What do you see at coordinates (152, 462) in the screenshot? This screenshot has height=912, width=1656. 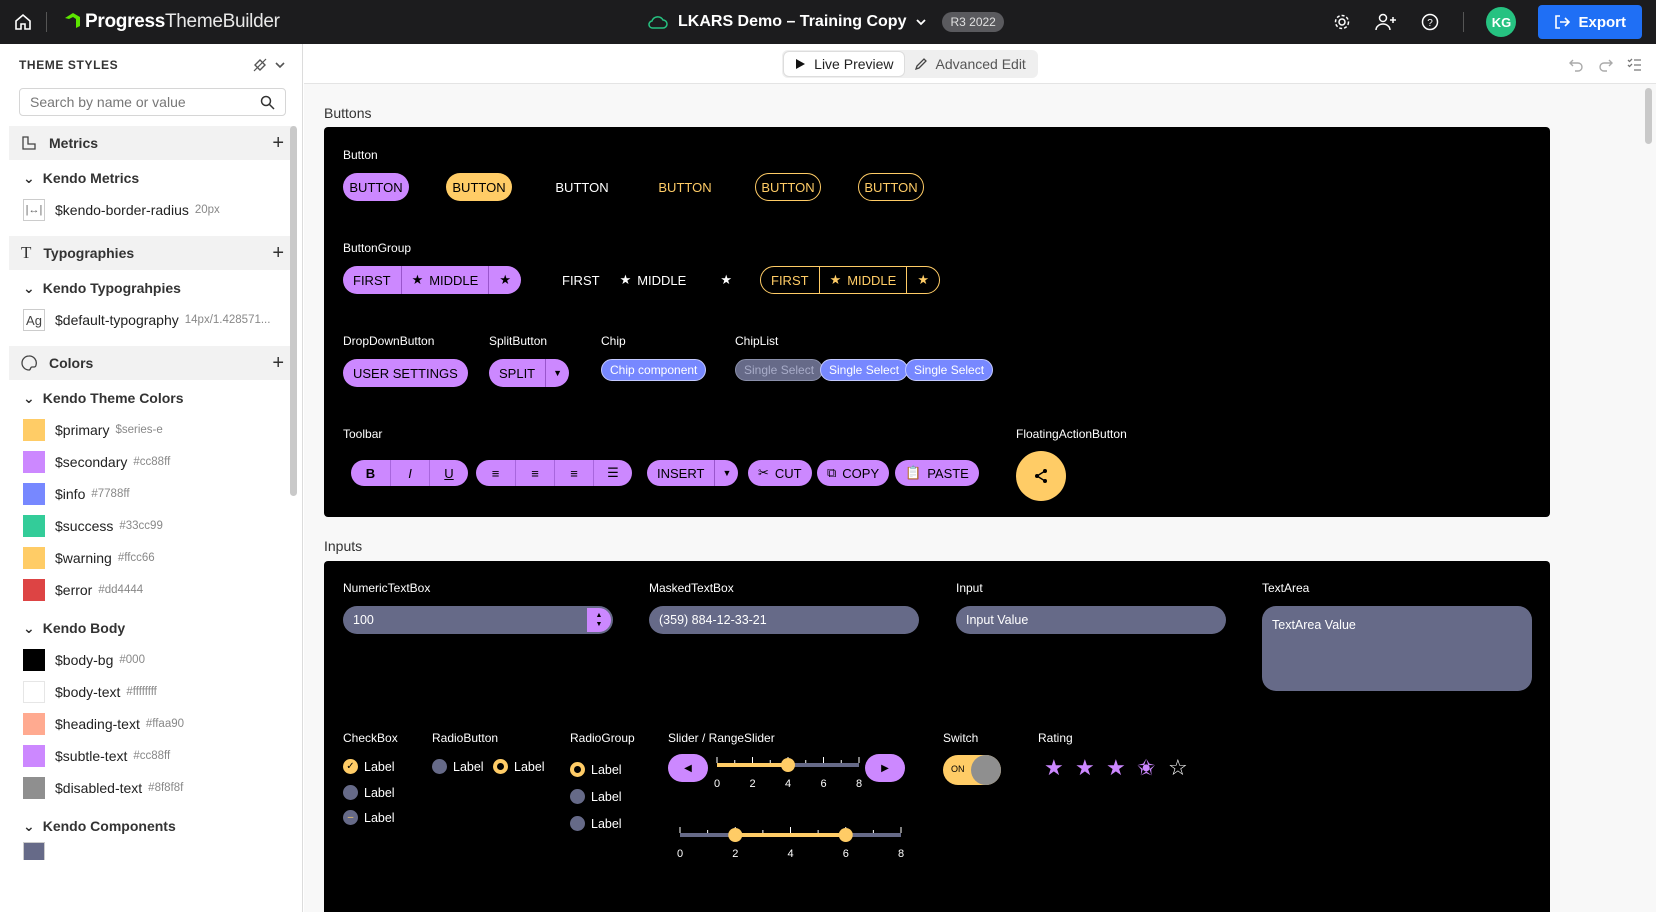 I see `color-style-item: $secondary #cc88ff` at bounding box center [152, 462].